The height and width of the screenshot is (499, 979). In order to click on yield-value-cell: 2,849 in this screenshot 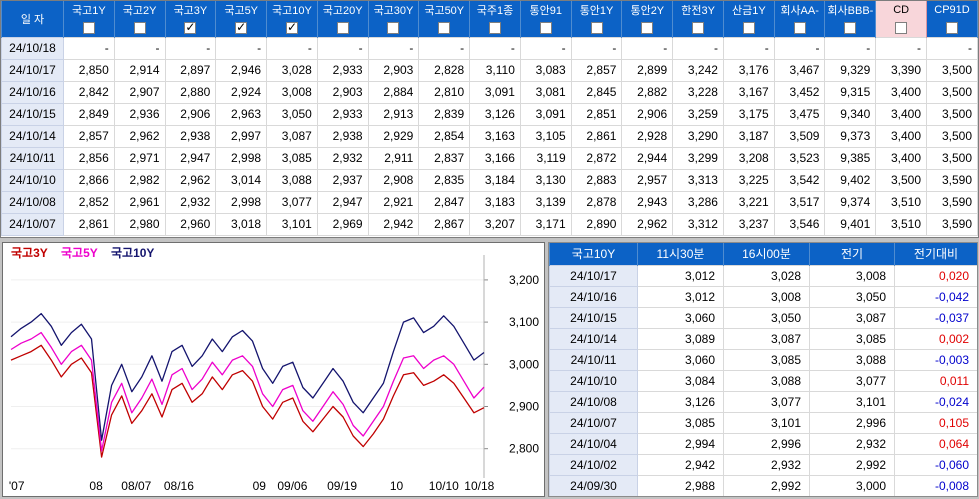, I will do `click(89, 114)`.